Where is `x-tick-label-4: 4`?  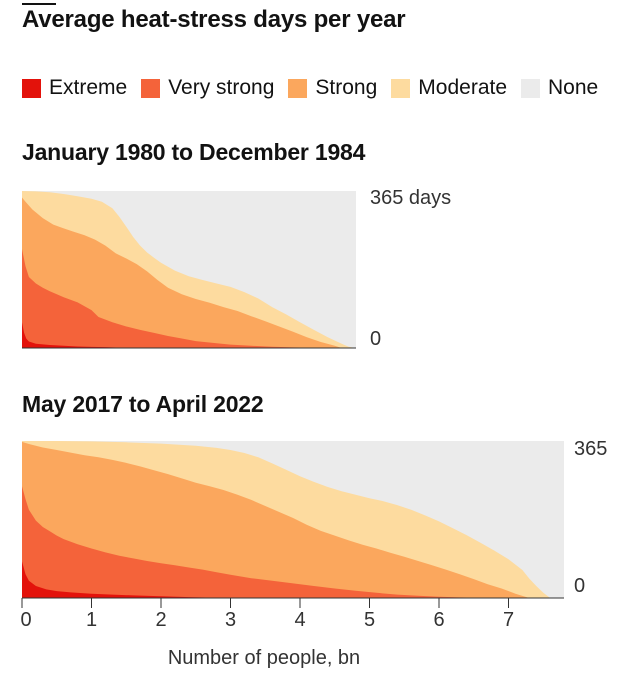 x-tick-label-4: 4 is located at coordinates (299, 620).